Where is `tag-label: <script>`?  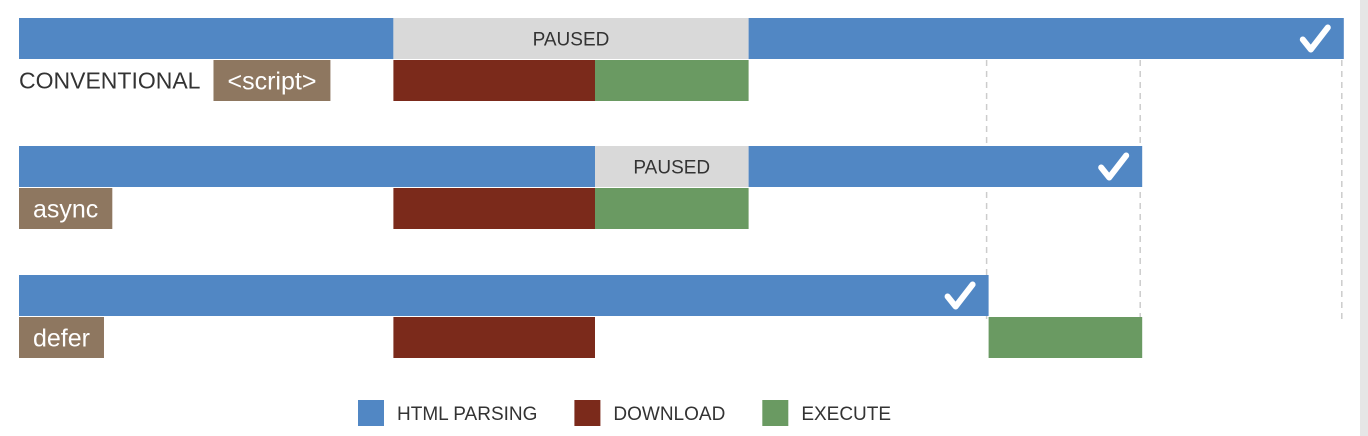 tag-label: <script> is located at coordinates (271, 82).